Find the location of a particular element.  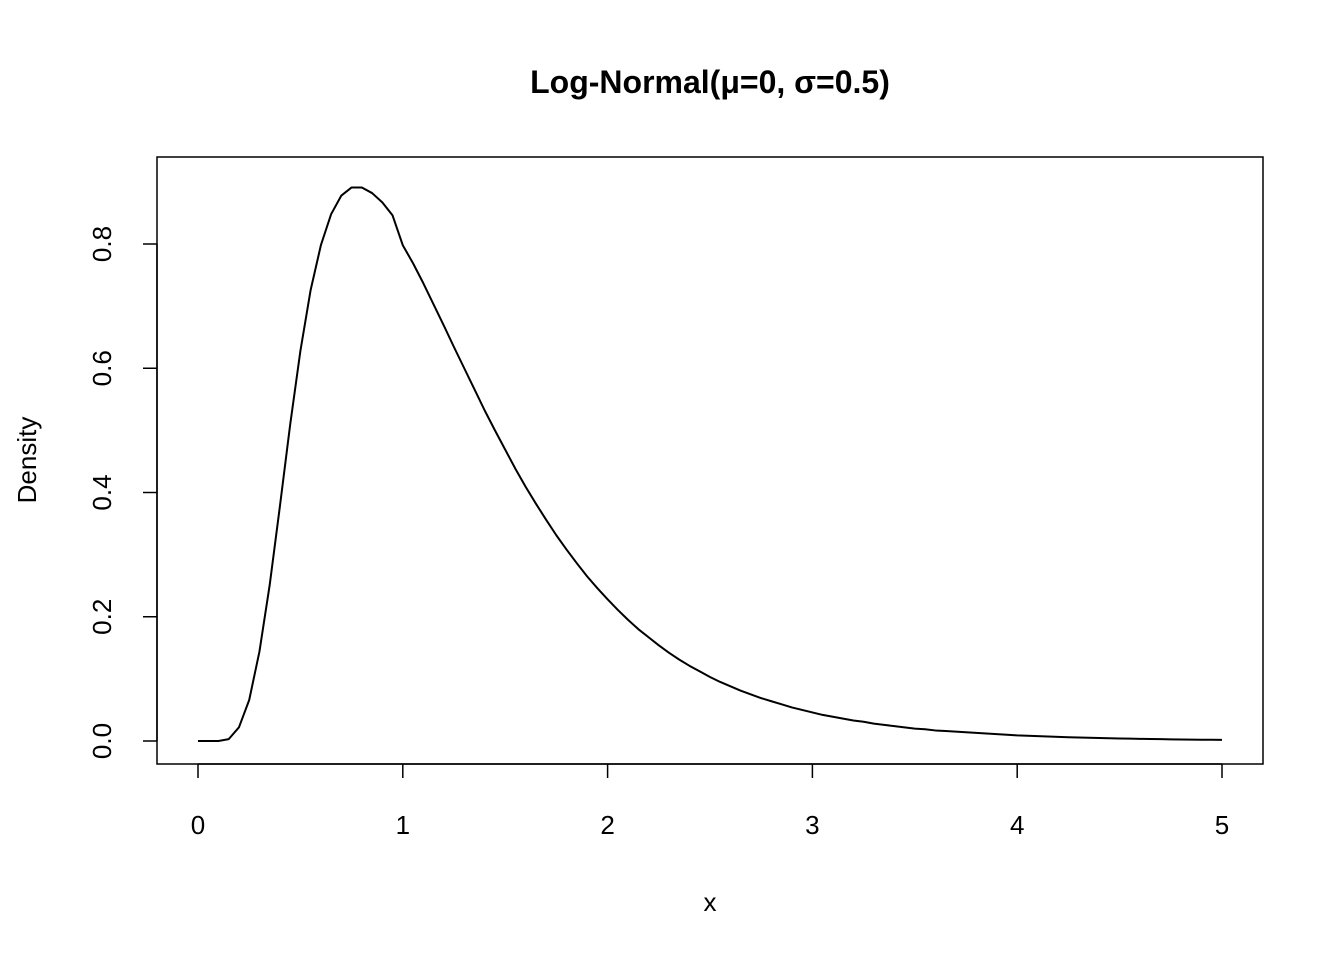

x-tick-label: 1 is located at coordinates (403, 825).